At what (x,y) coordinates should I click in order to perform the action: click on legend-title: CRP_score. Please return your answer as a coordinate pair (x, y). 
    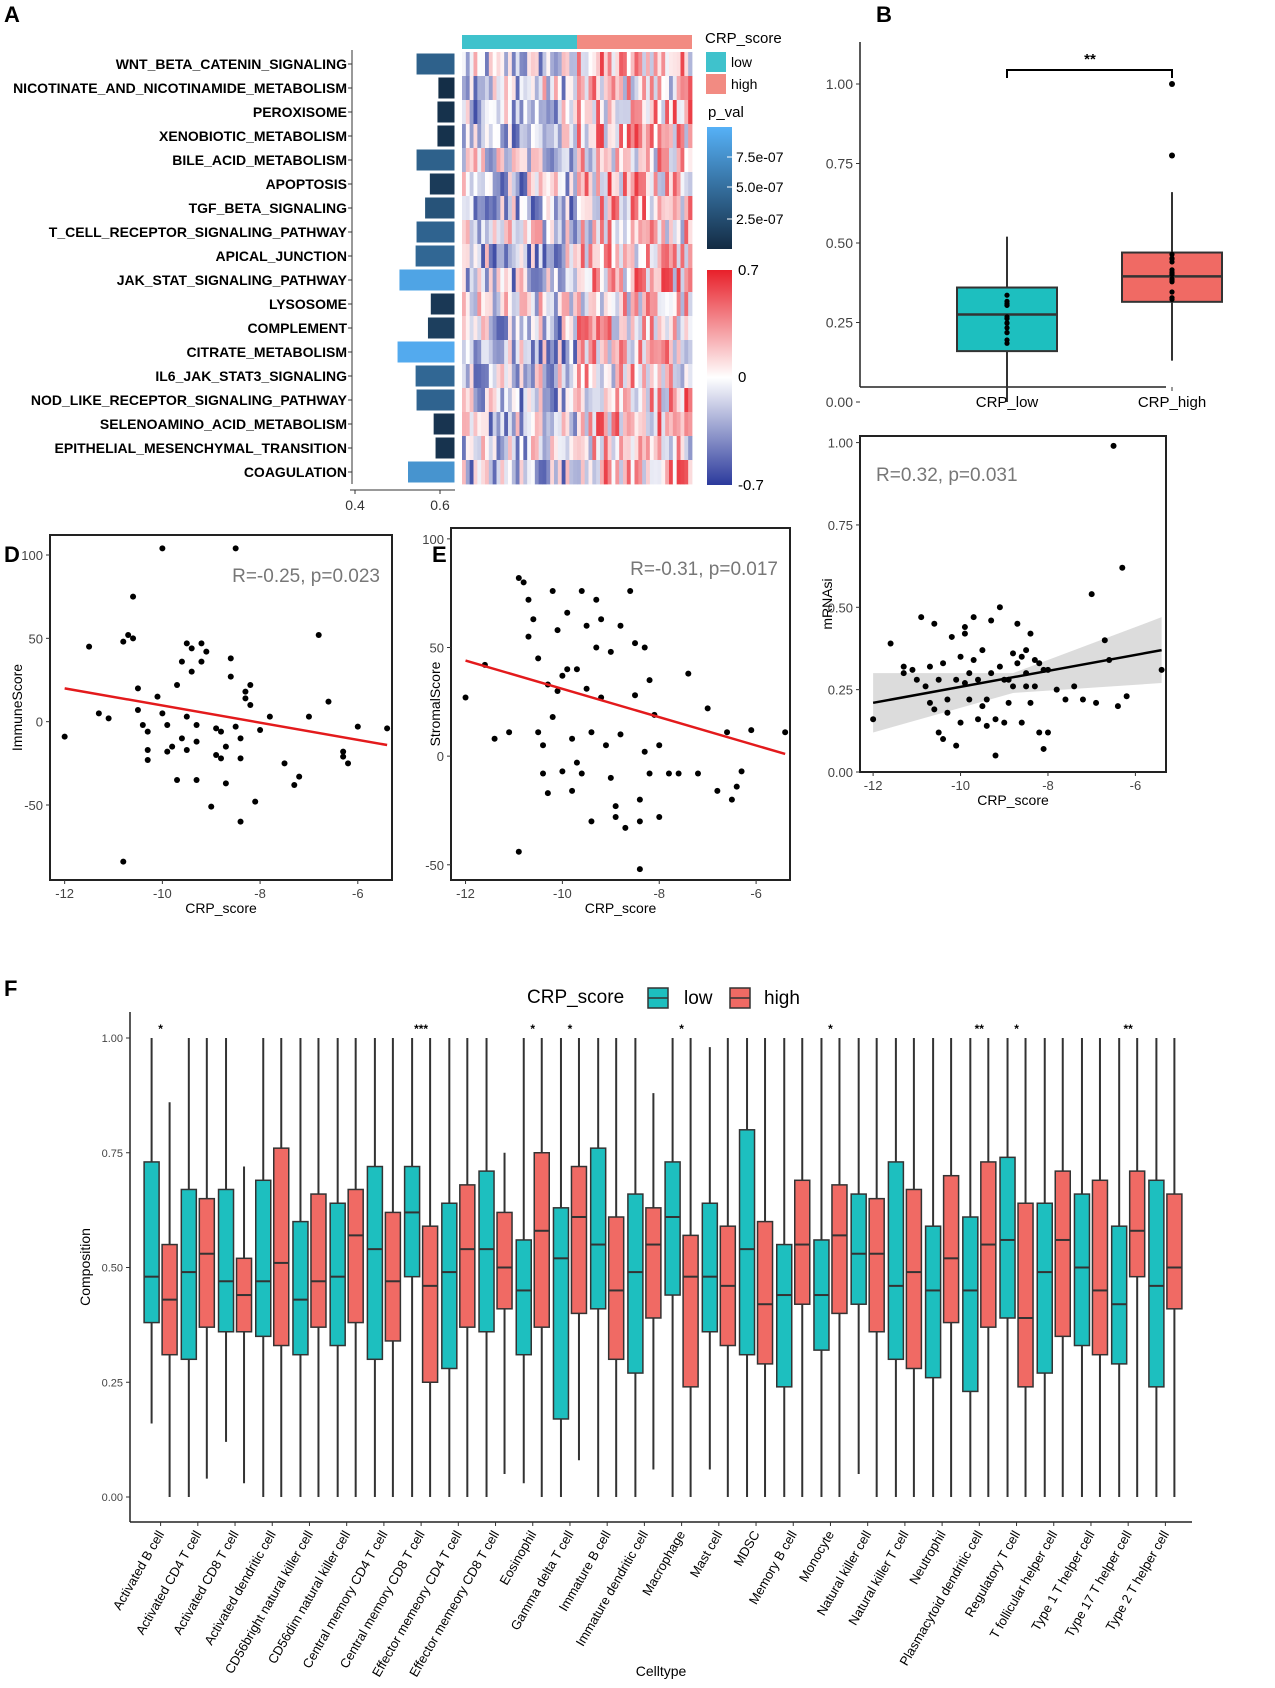
    Looking at the image, I should click on (575, 997).